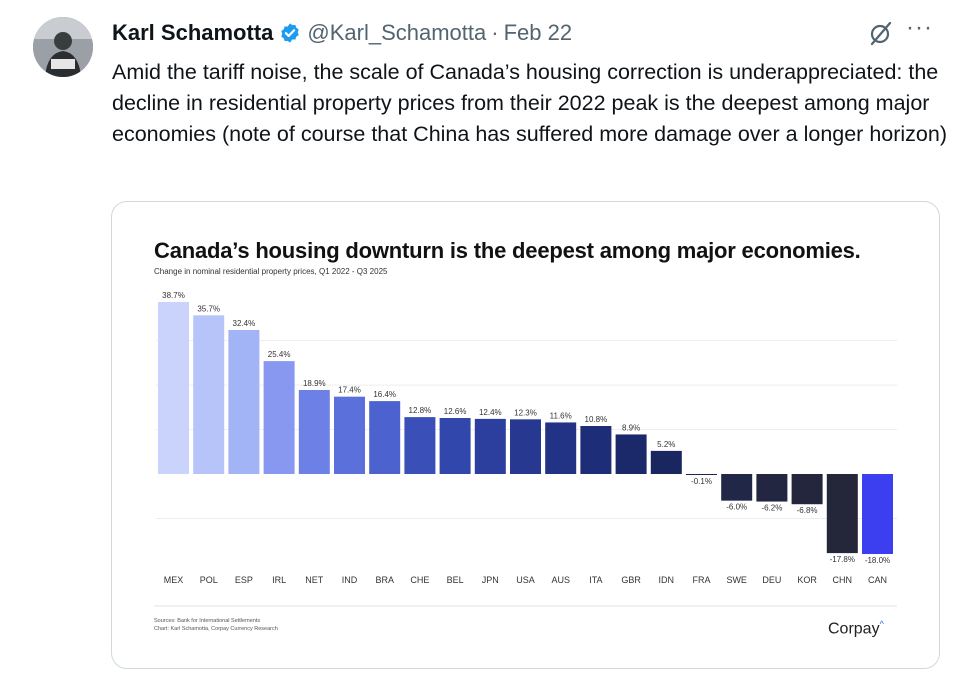 The image size is (956, 678). Describe the element at coordinates (736, 507) in the screenshot. I see `data-label: -6.0%` at that location.